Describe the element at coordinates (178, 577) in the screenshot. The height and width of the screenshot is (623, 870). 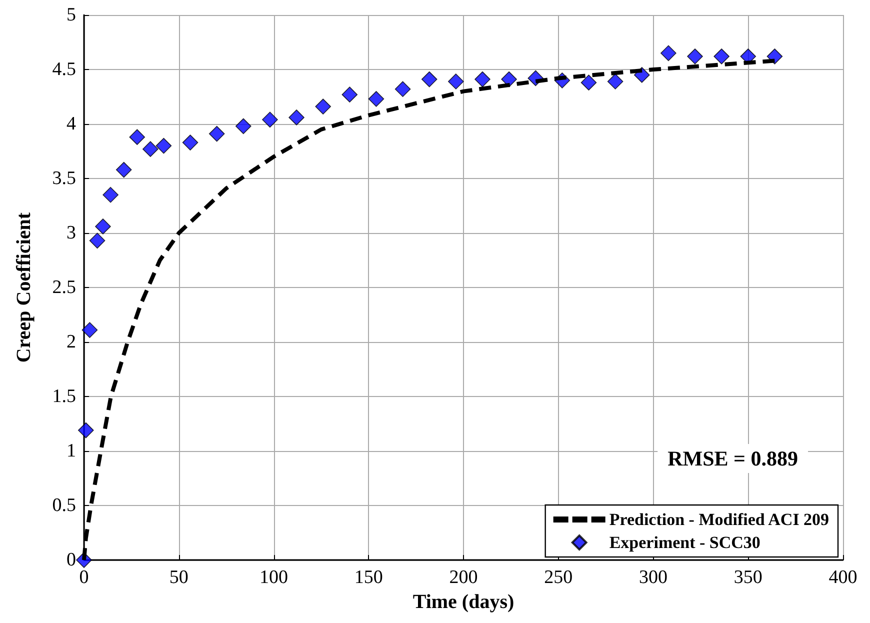
I see `x-tick-label: 50` at that location.